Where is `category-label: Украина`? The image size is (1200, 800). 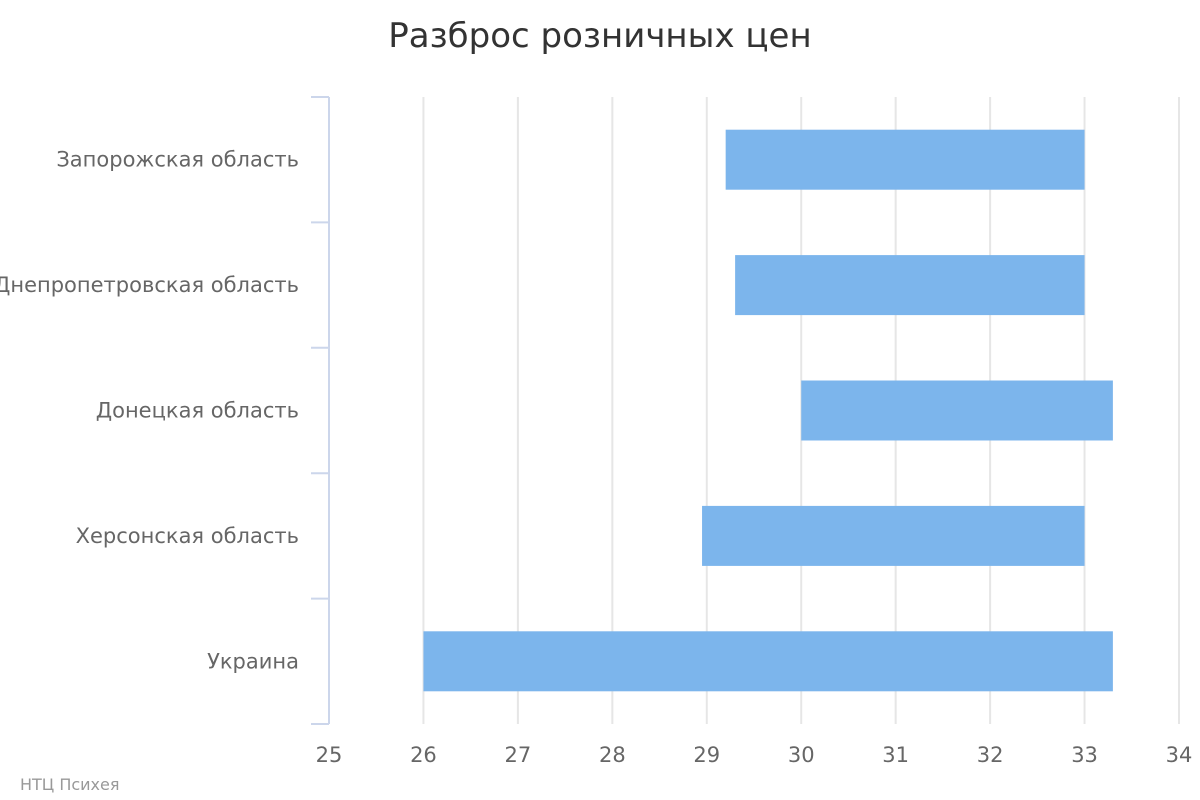 category-label: Украина is located at coordinates (253, 661).